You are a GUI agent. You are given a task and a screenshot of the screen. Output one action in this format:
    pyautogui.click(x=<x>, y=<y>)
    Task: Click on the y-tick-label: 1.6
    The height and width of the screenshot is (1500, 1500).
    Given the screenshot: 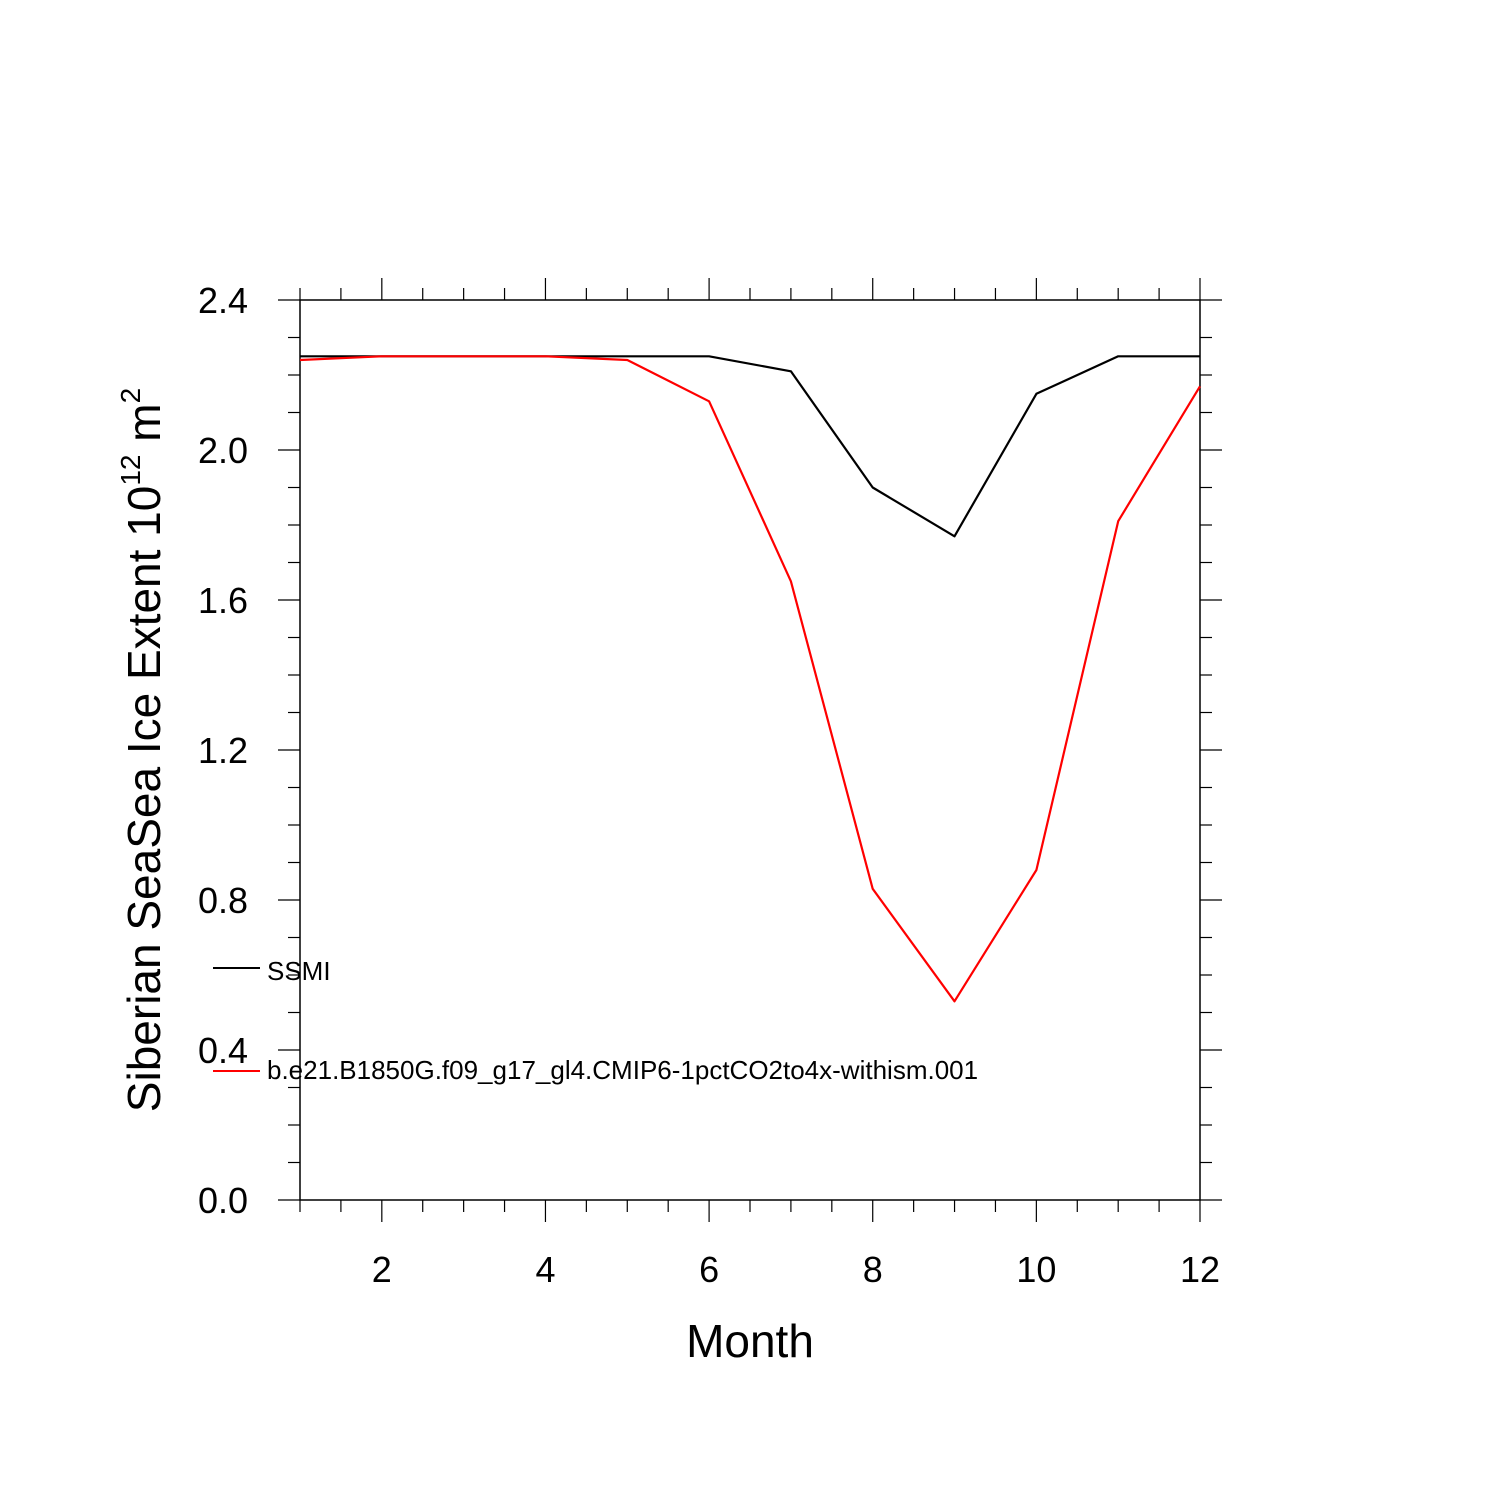 What is the action you would take?
    pyautogui.click(x=223, y=600)
    